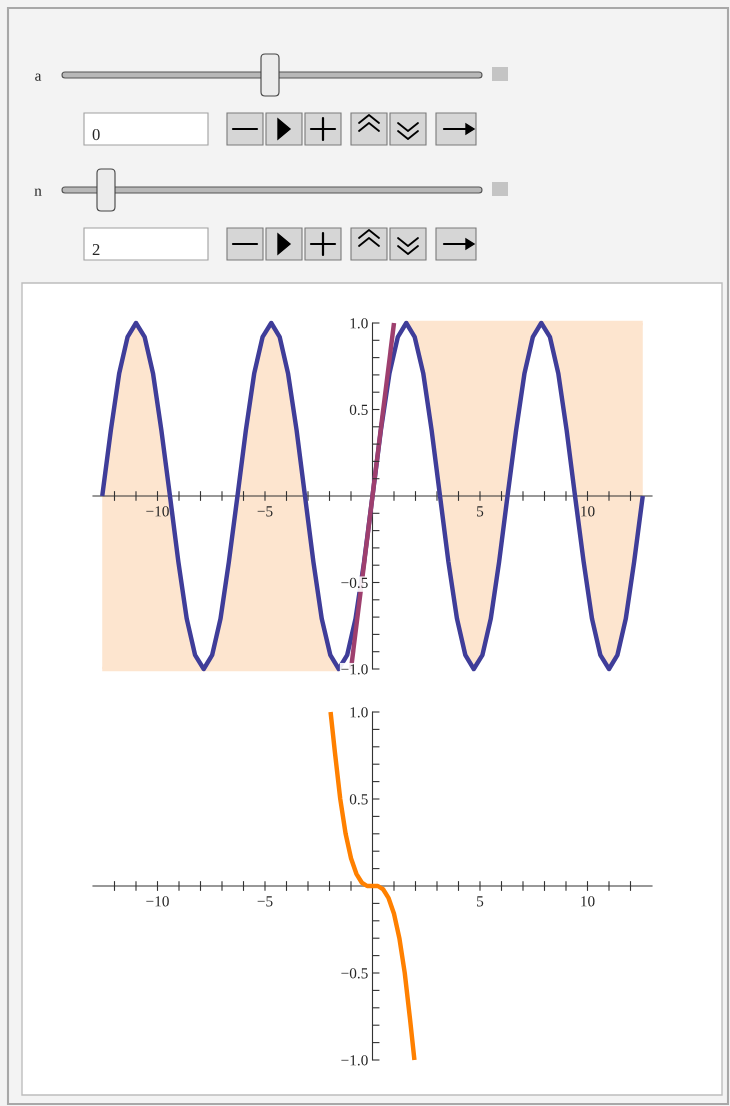  I want to click on text: 2, so click(96, 249).